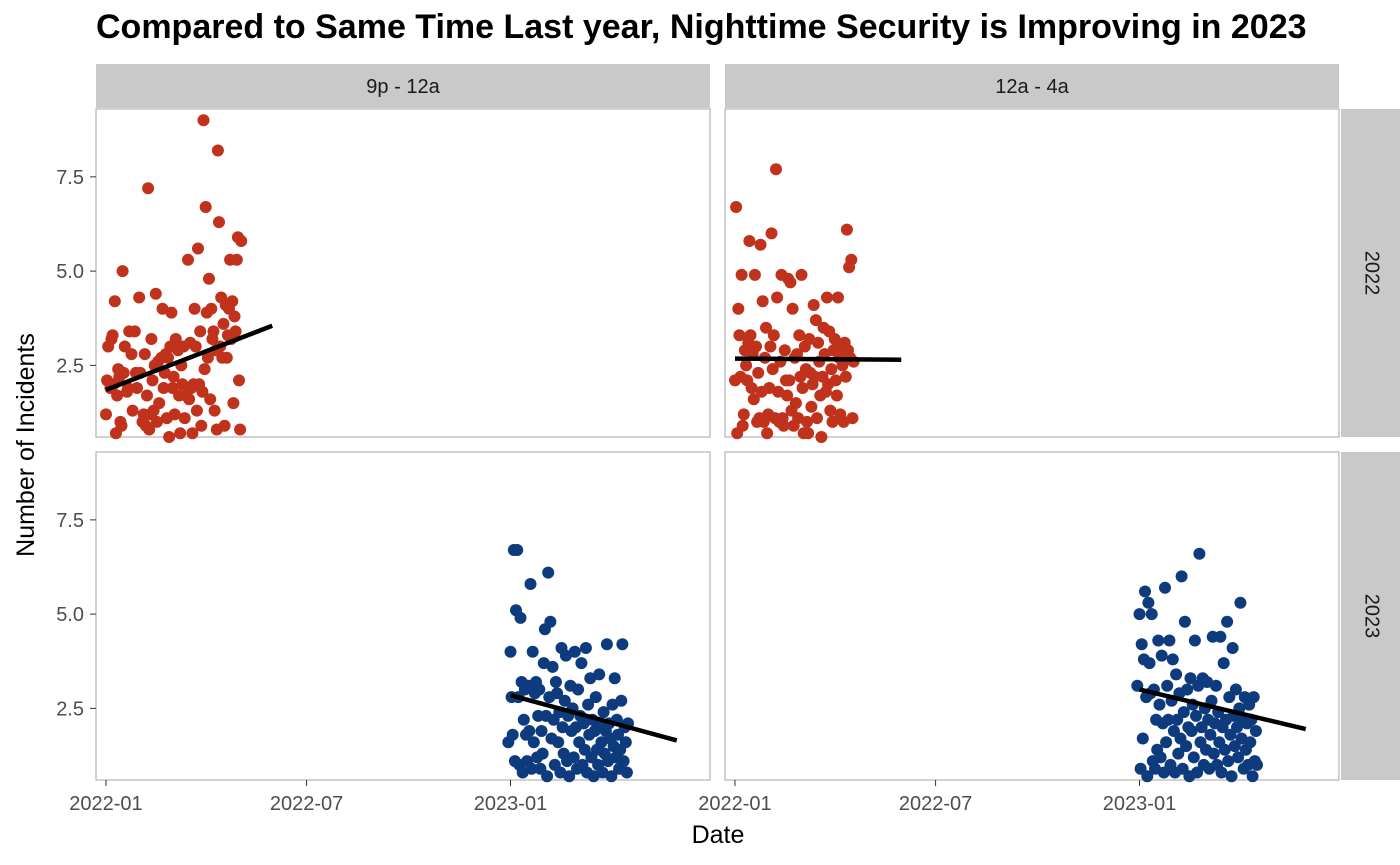 This screenshot has width=1400, height=865. I want to click on facet-row-strip, so click(1370, 616).